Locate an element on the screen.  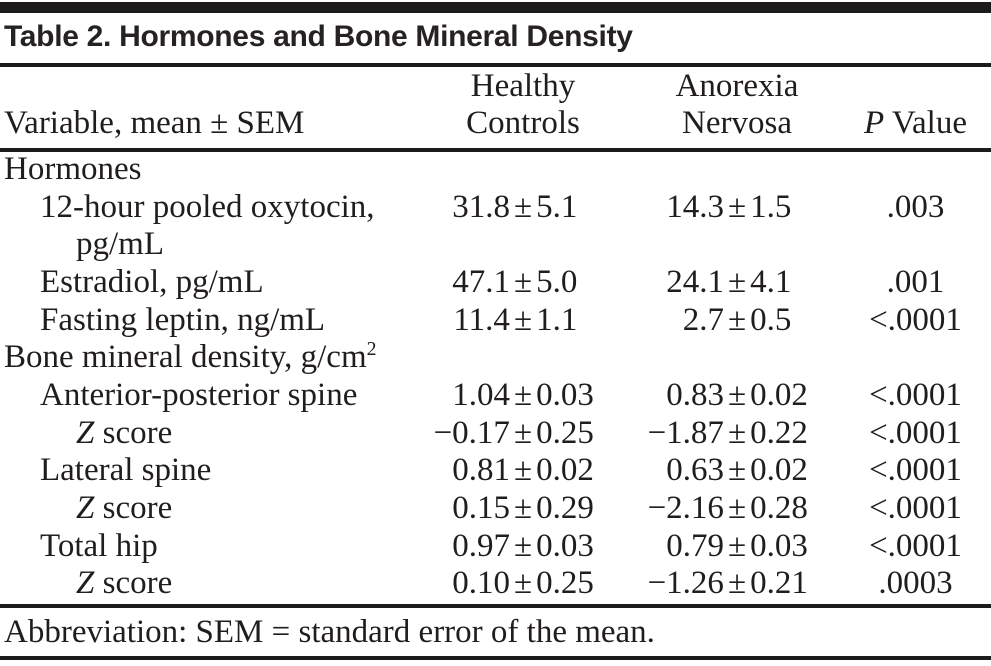
section-row: Bone mineral density, g/cm2 is located at coordinates (495, 358).